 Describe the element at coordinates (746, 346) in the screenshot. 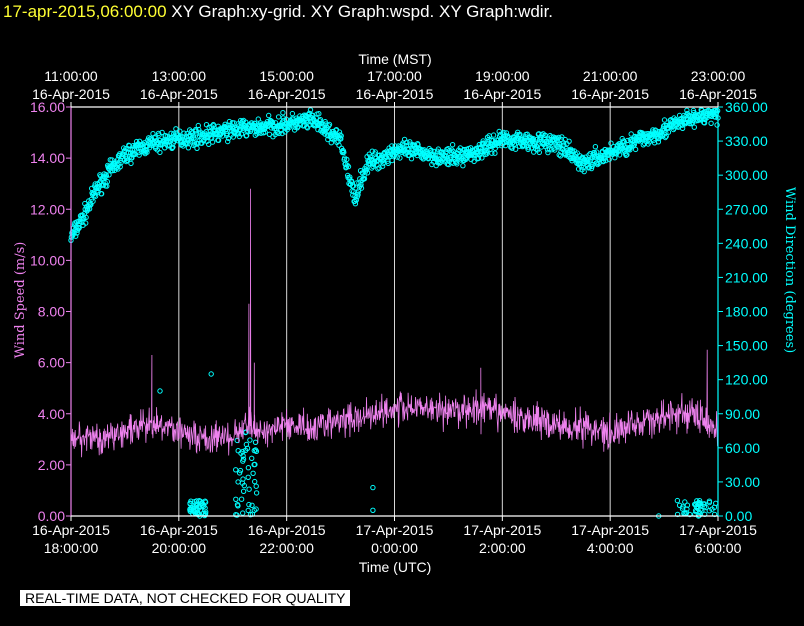

I see `right-tick-label: 150.00` at that location.